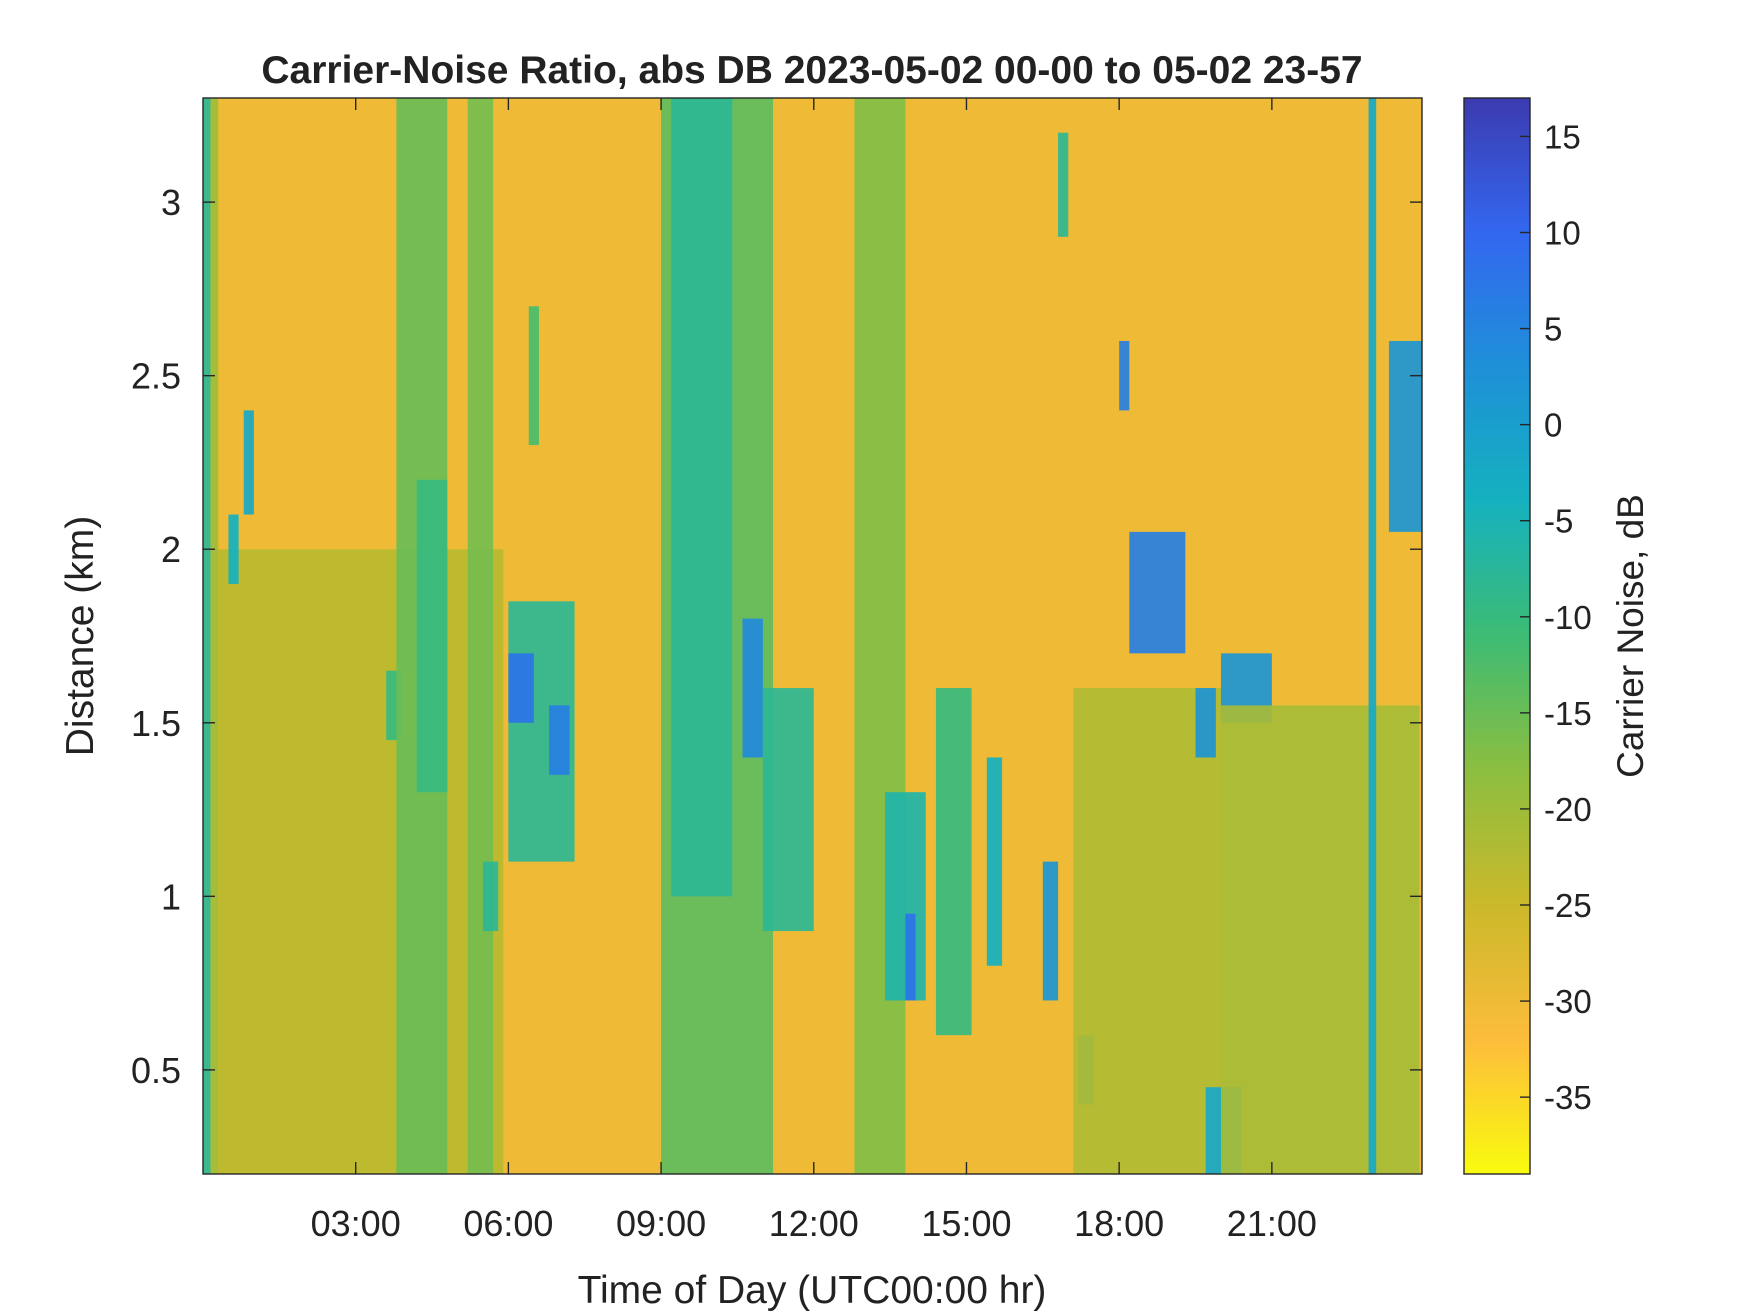 This screenshot has height=1313, width=1750. I want to click on colorbar-tick-label: -15, so click(1568, 713).